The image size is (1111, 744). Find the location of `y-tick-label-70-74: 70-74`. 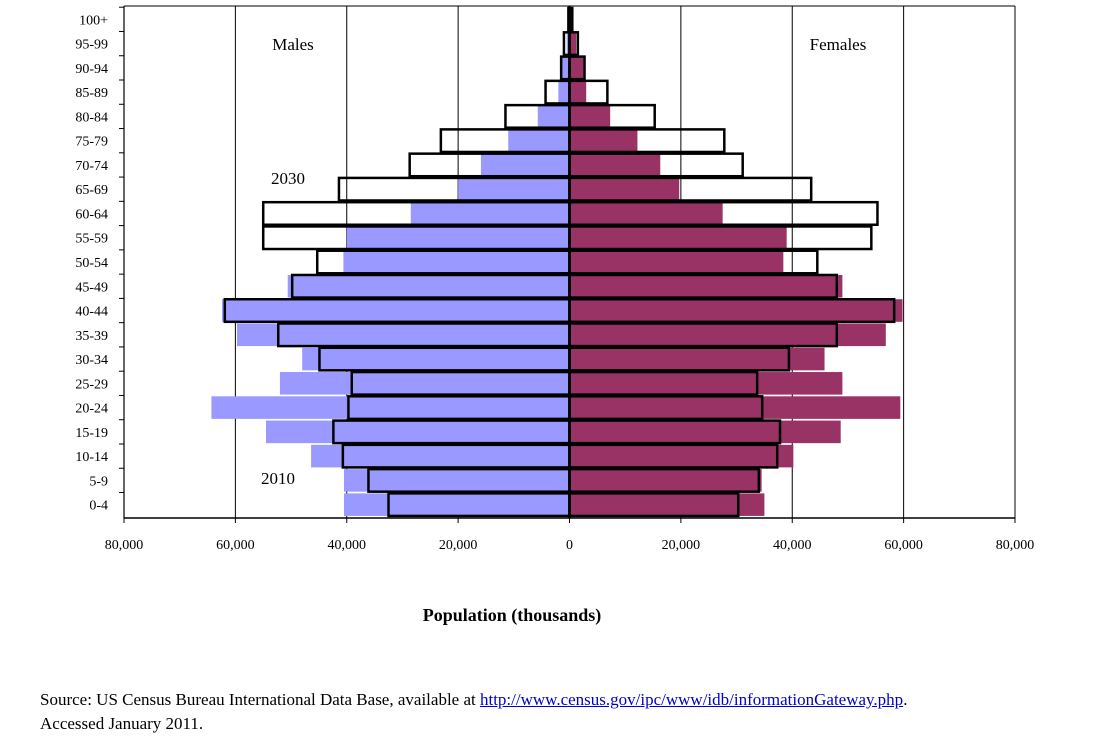

y-tick-label-70-74: 70-74 is located at coordinates (91, 166).